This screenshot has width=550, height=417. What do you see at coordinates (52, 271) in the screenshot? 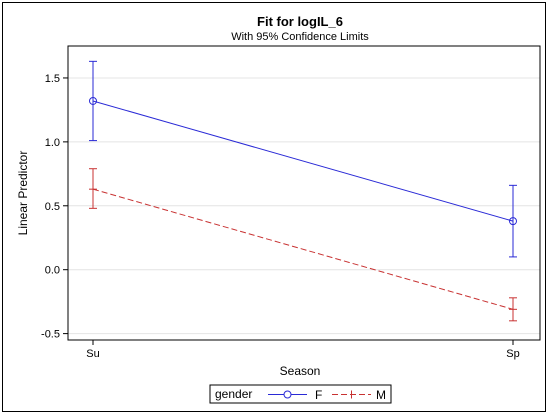
I see `y-tick-label: 0.0` at bounding box center [52, 271].